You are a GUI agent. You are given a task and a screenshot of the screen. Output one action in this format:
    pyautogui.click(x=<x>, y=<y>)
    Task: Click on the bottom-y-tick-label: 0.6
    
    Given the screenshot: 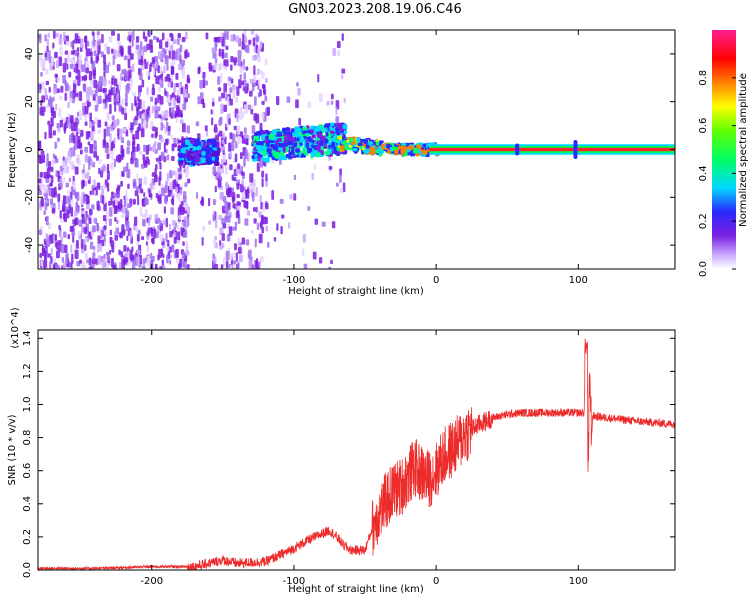 What is the action you would take?
    pyautogui.click(x=27, y=471)
    